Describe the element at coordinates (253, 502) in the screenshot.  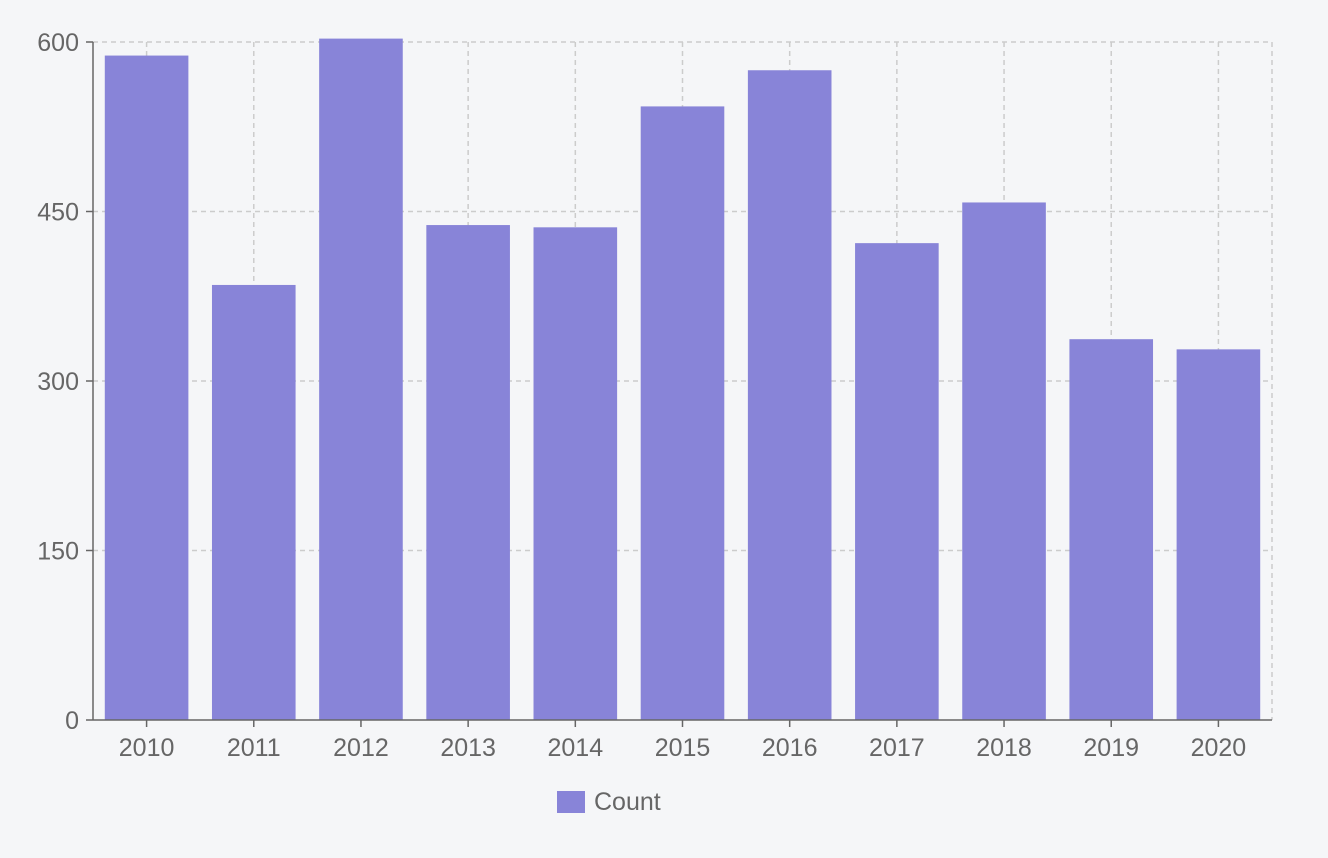
I see `bar-2011` at that location.